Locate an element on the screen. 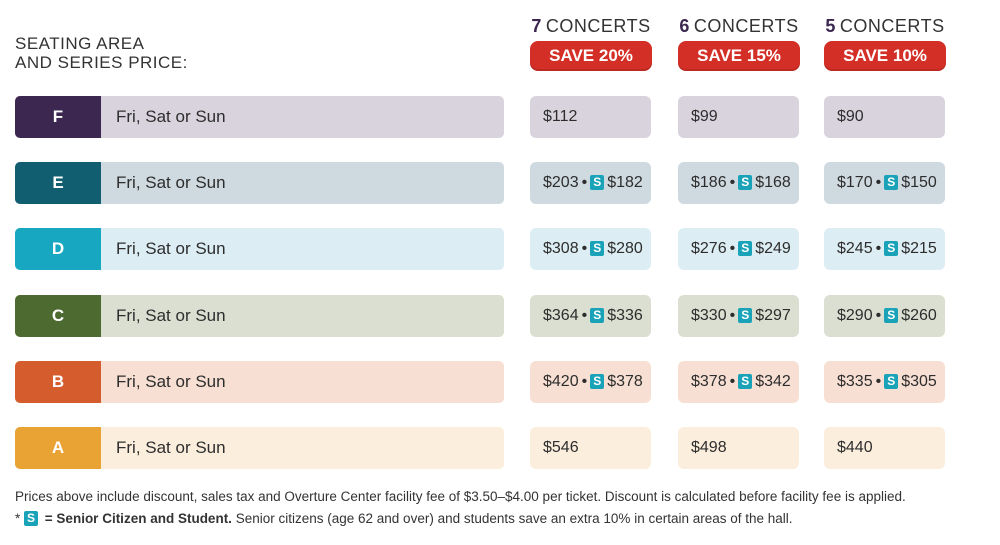  price-cell: $420 • S $378 is located at coordinates (590, 381).